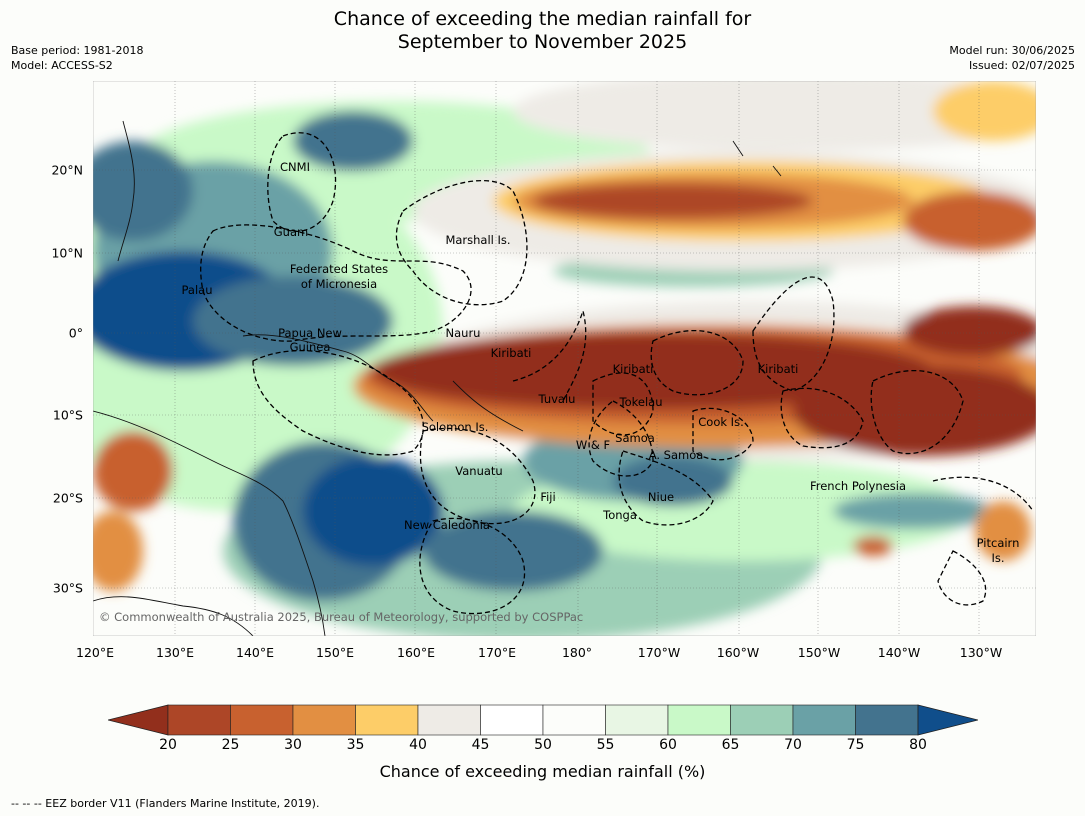  Describe the element at coordinates (997, 558) in the screenshot. I see `label-pitcairn-2: Is.` at that location.